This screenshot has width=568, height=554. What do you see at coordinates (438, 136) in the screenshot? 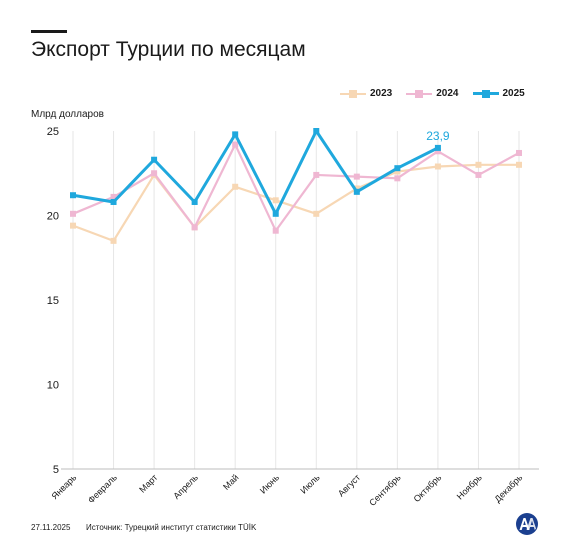
I see `data-label-0: 23,9` at bounding box center [438, 136].